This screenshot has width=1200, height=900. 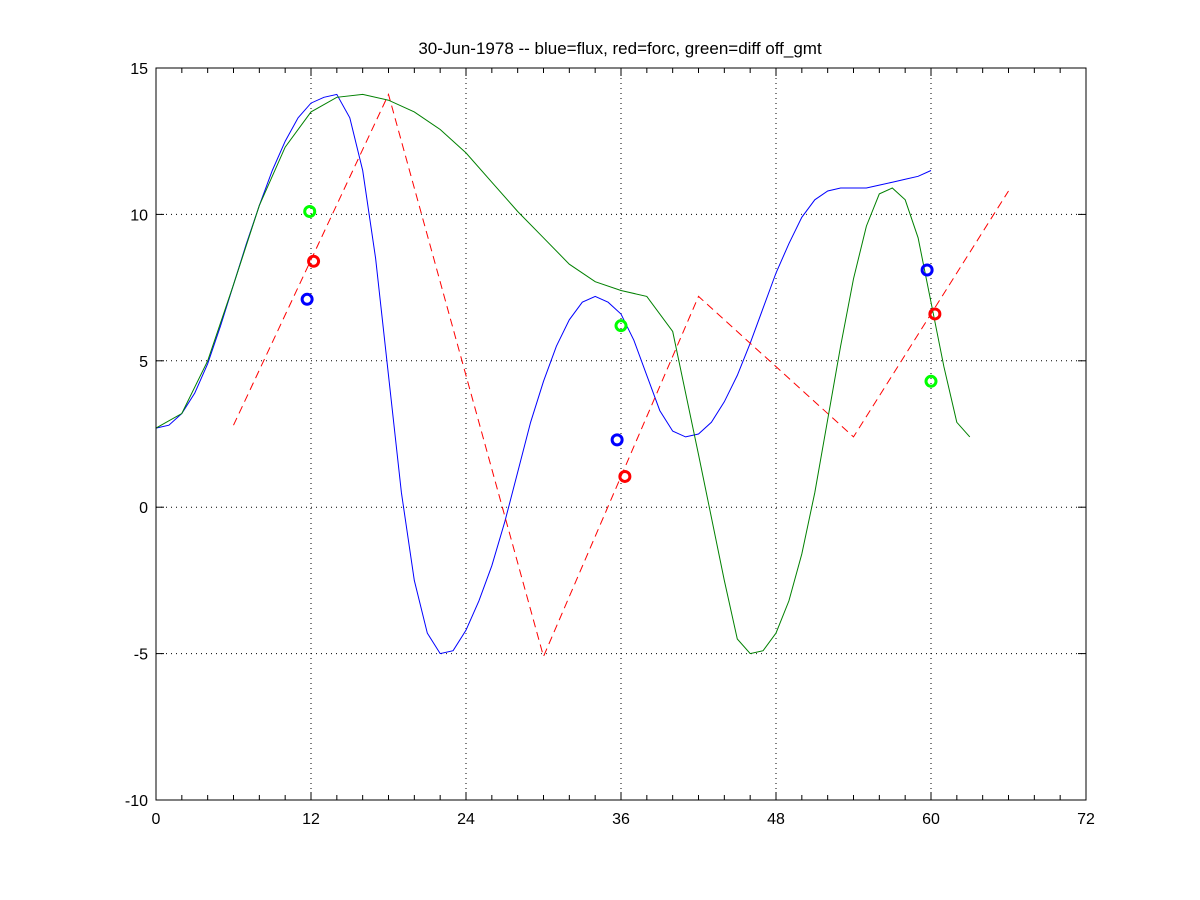 What do you see at coordinates (466, 819) in the screenshot?
I see `x-tick-label: 24` at bounding box center [466, 819].